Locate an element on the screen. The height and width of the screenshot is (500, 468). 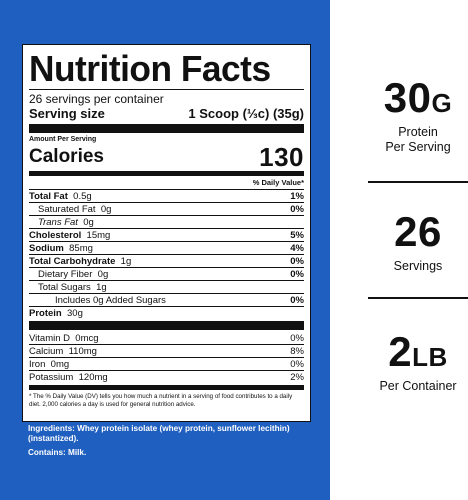
nutrient-row-added-sugars: Includes 0g Added Sugars 0% is located at coordinates (166, 299).